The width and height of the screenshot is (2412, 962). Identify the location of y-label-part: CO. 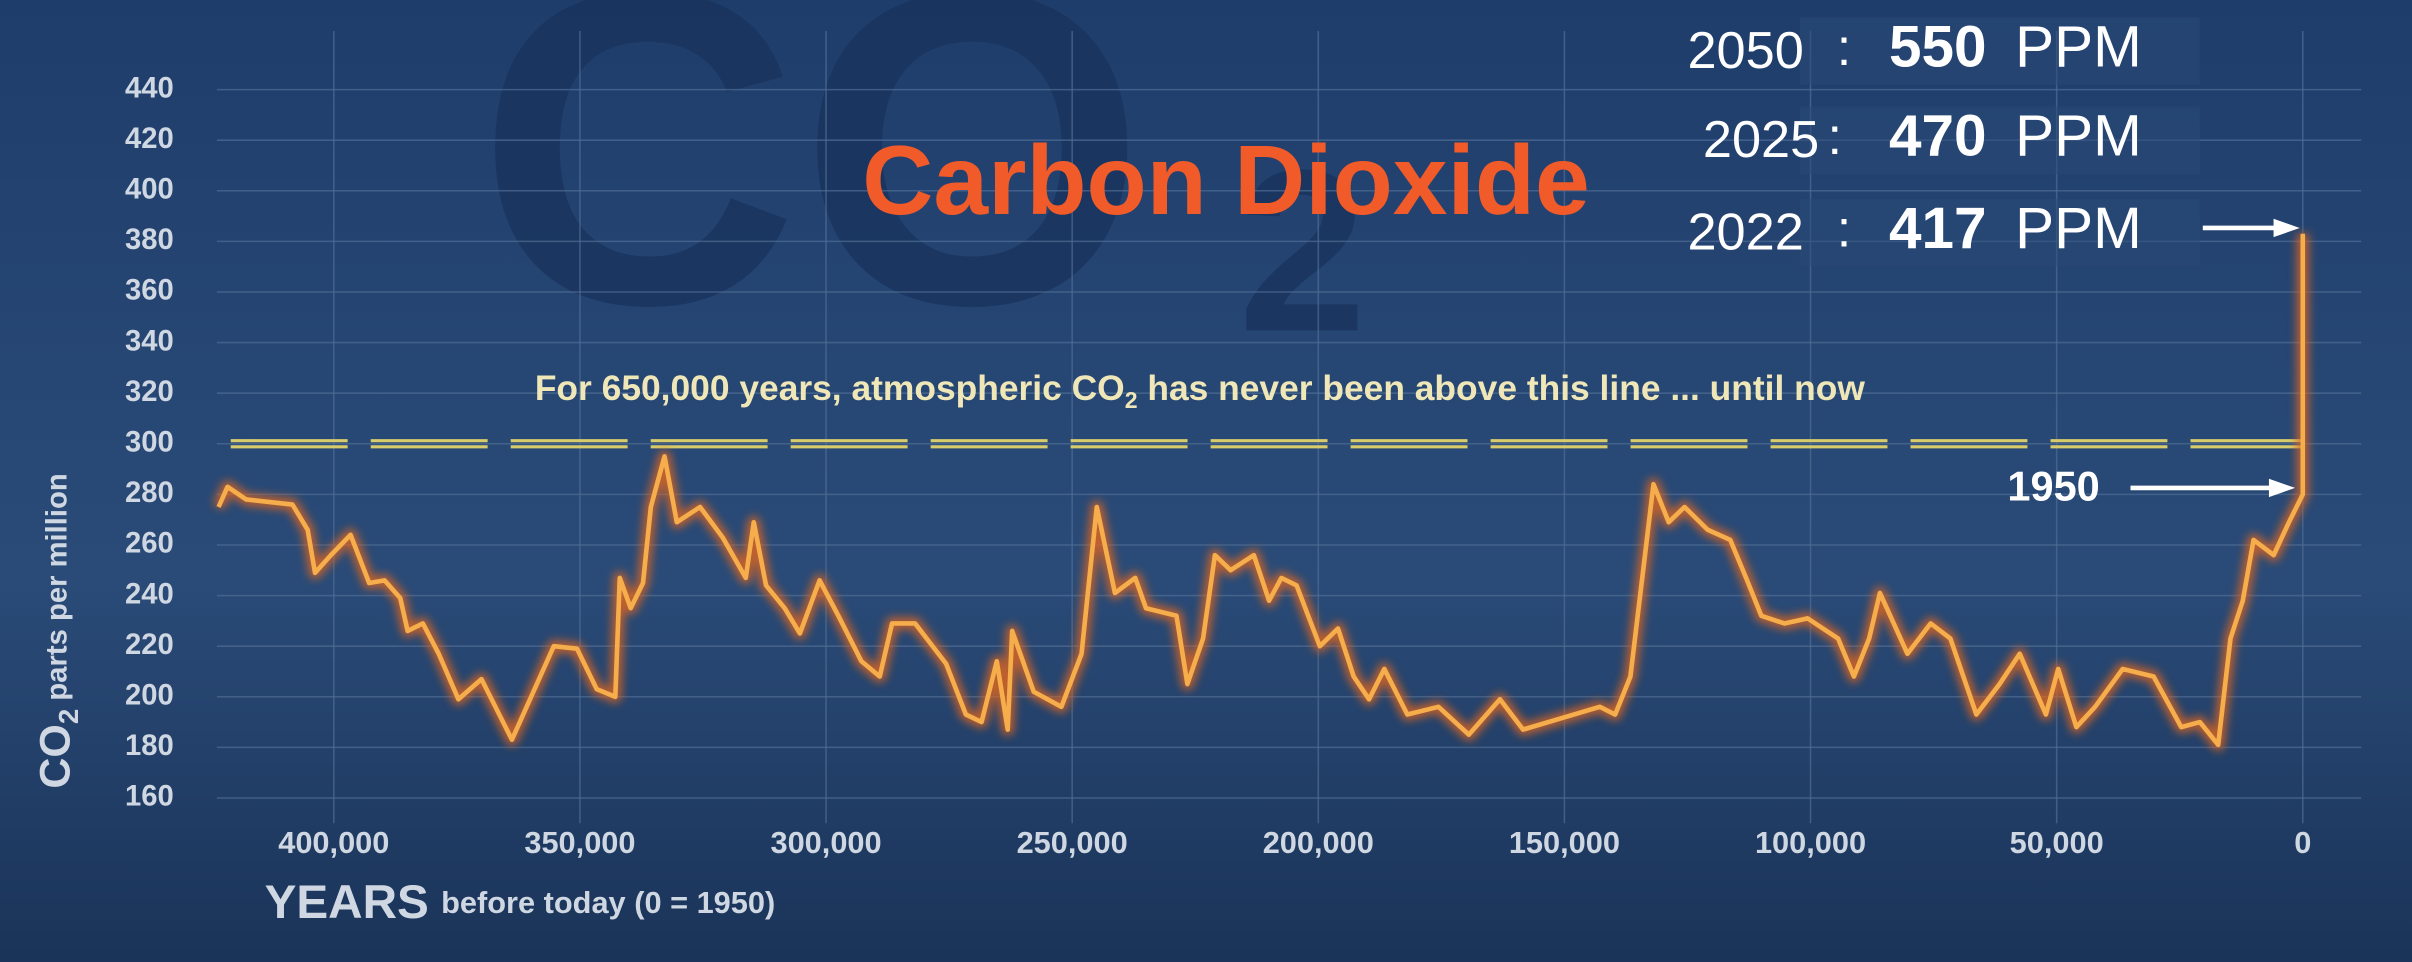
(56, 756).